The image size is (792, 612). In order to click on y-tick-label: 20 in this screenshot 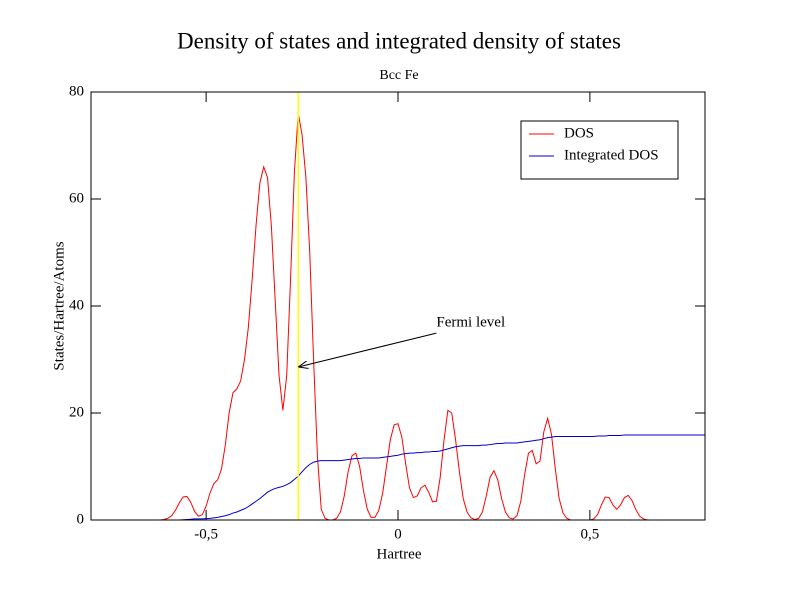, I will do `click(76, 412)`.